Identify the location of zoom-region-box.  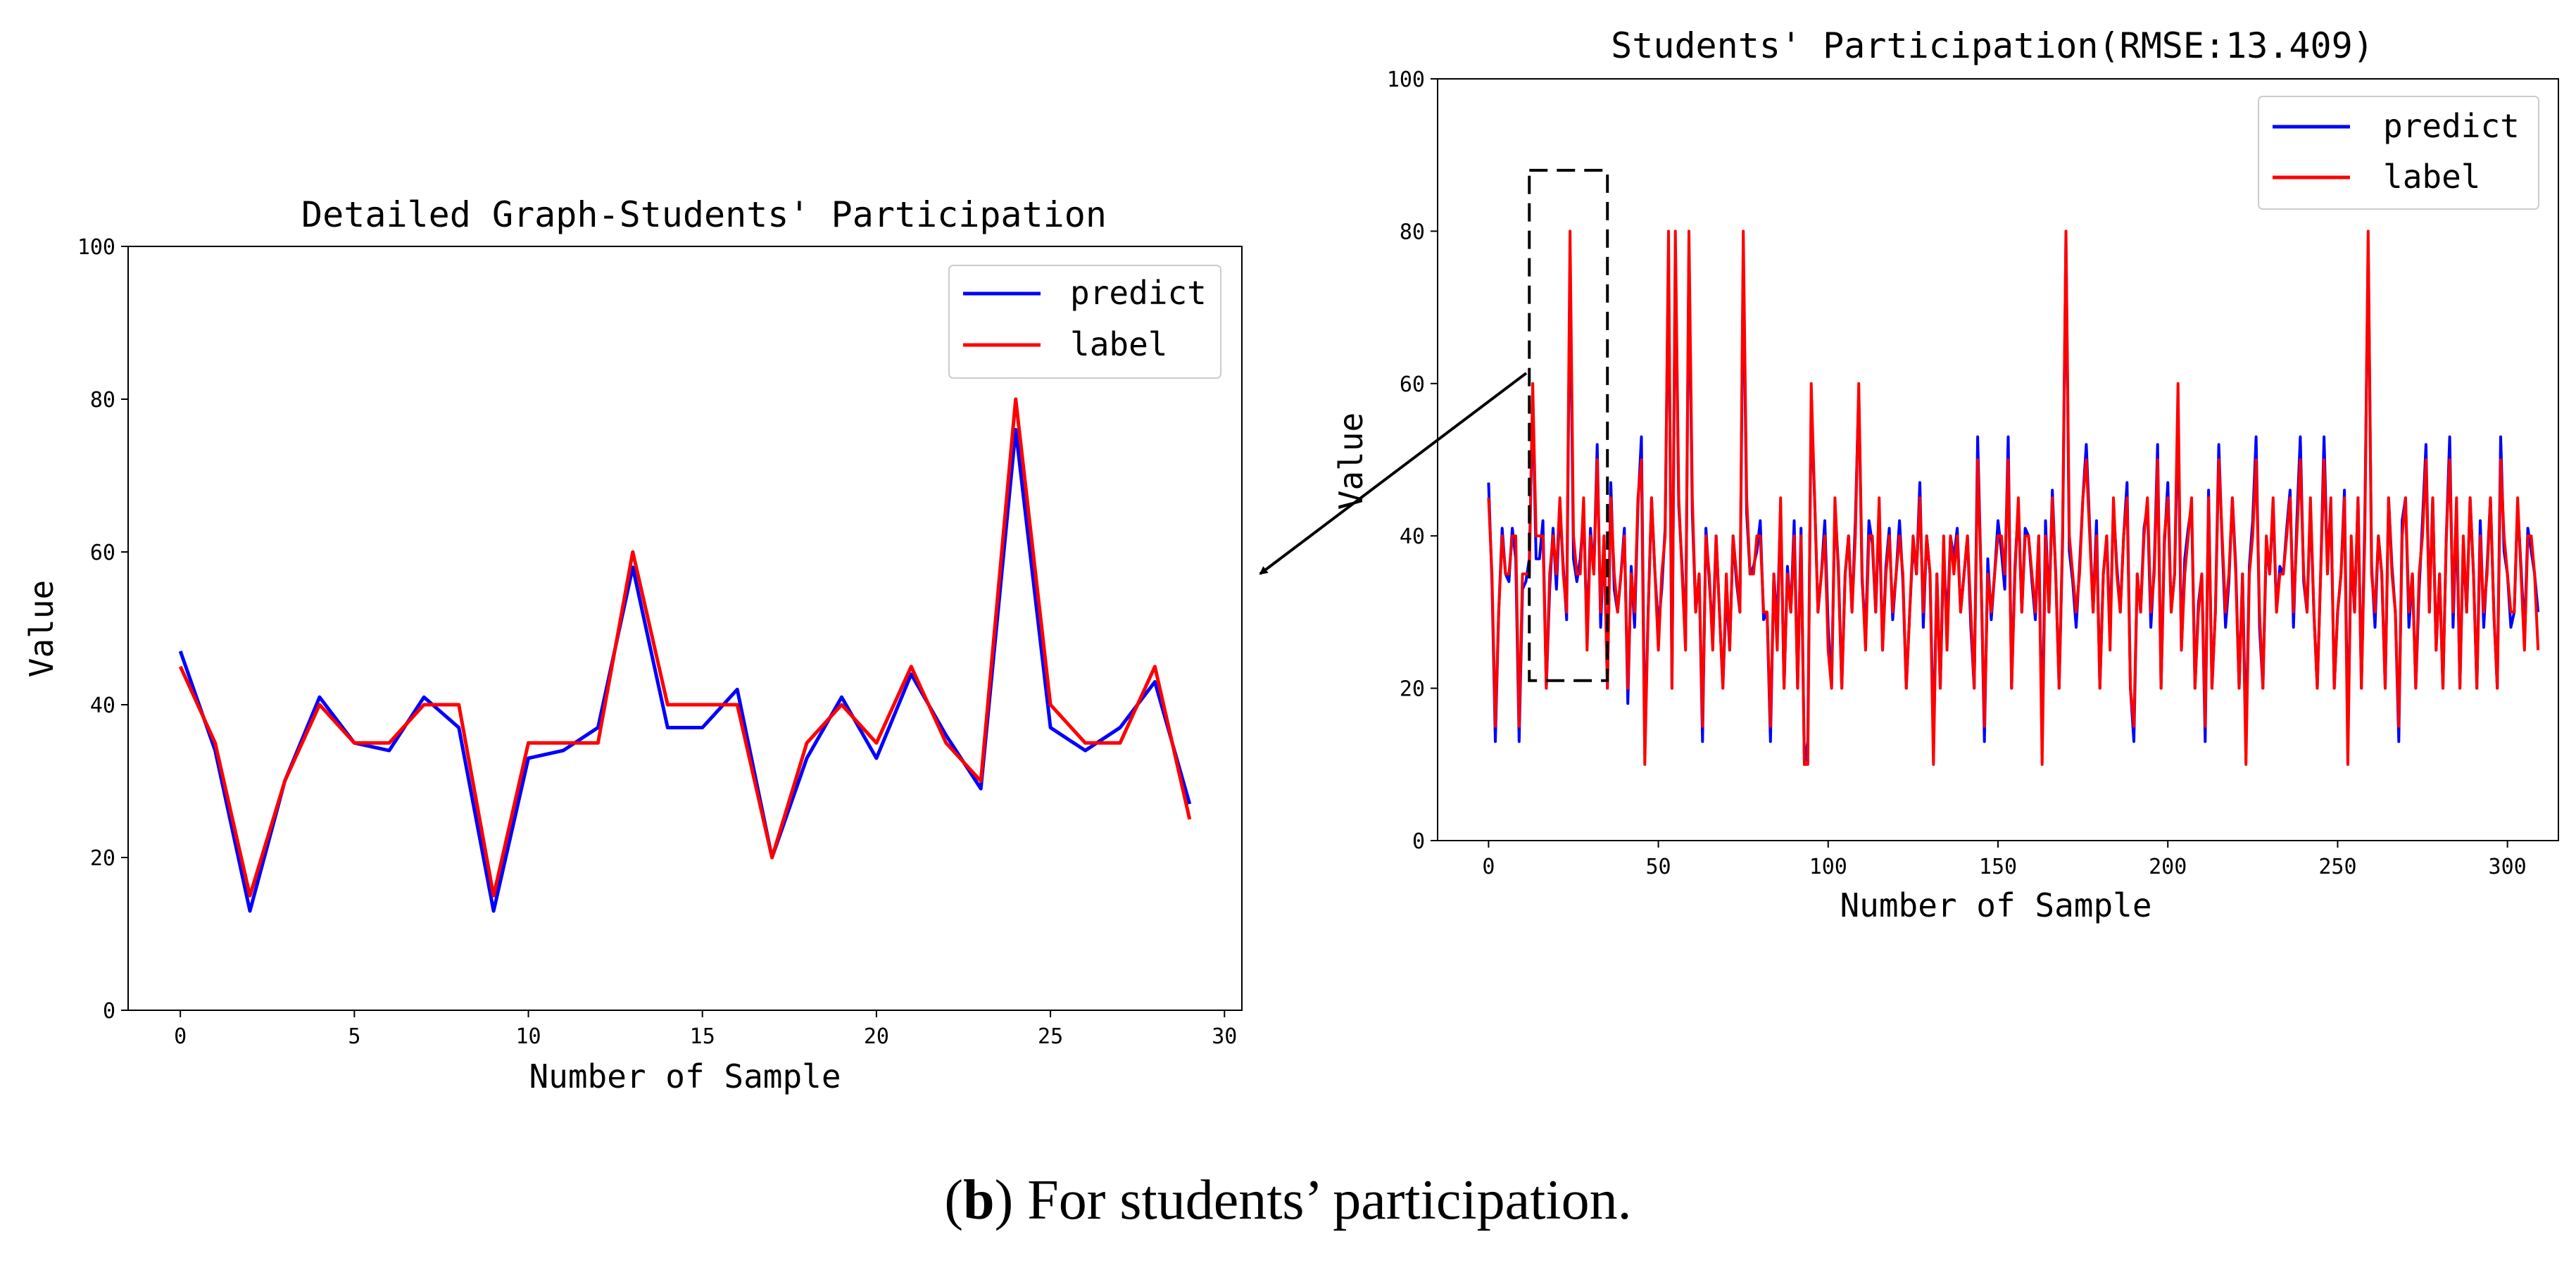
(1569, 425).